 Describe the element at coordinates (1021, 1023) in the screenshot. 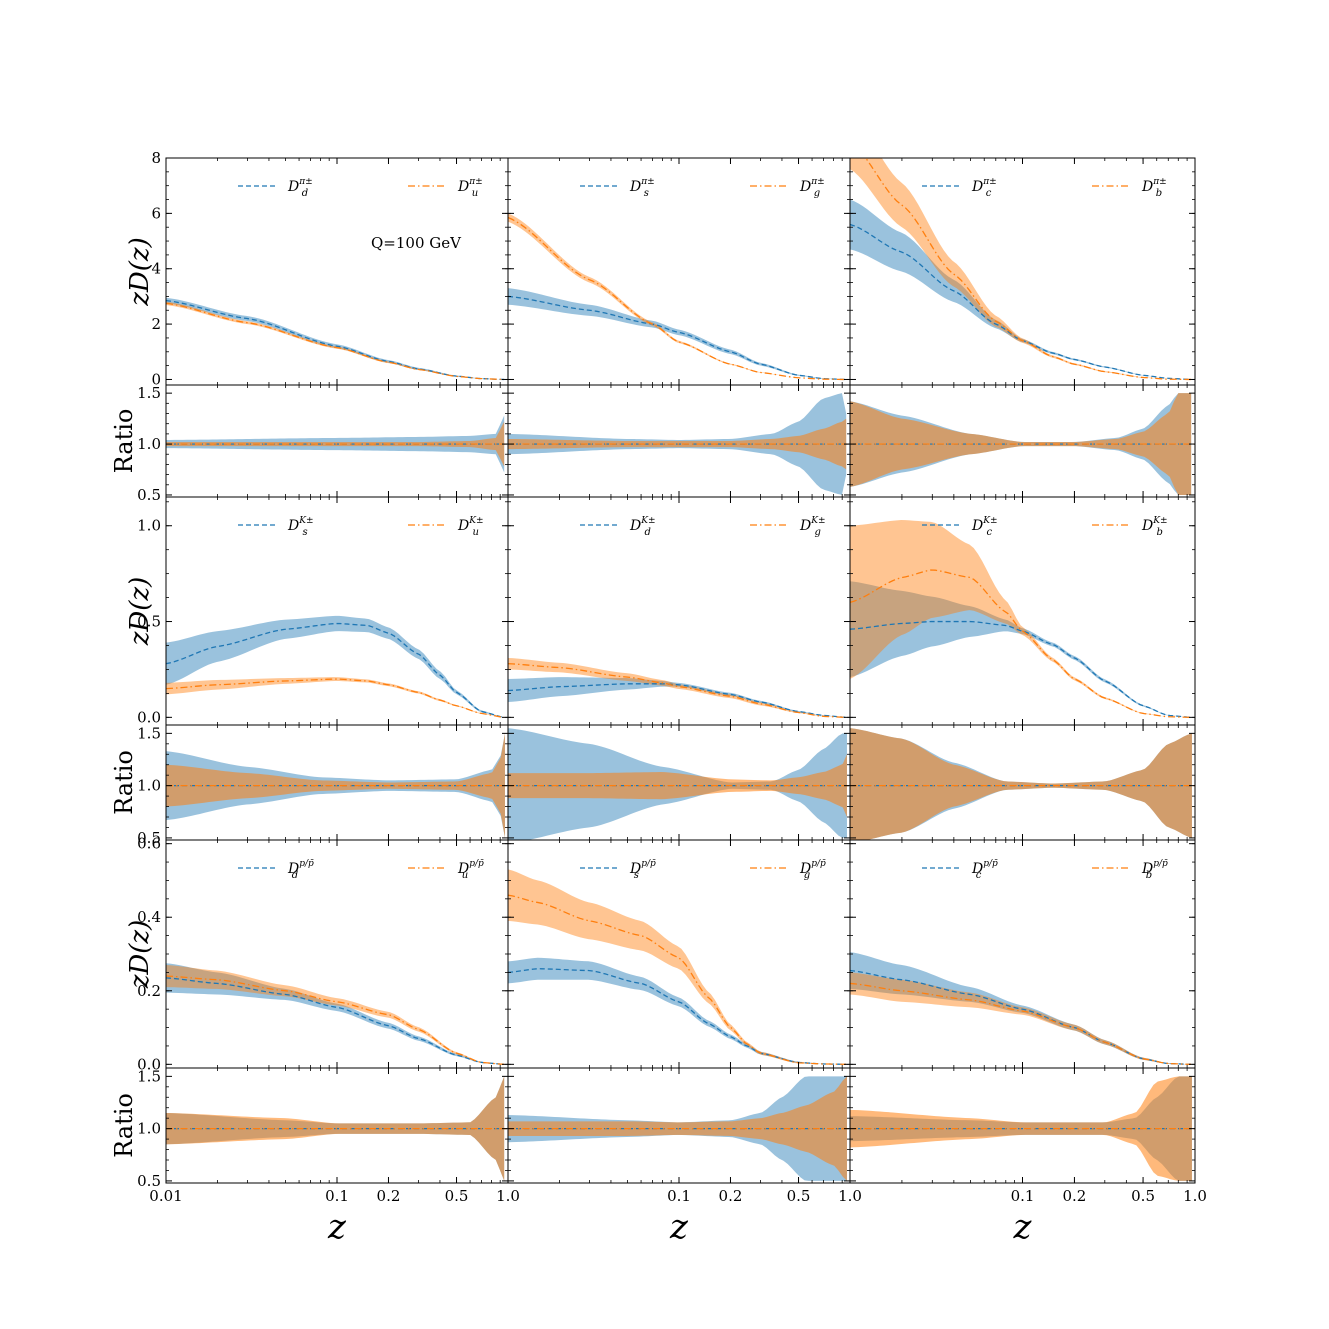

I see `line-r2-c2-s1` at that location.